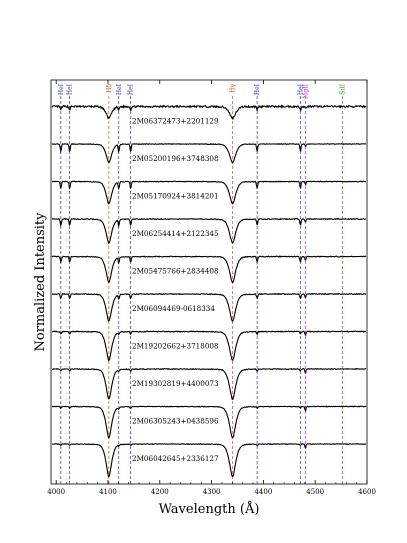 The width and height of the screenshot is (407, 543). I want to click on marker-label-9: SiII, so click(342, 88).